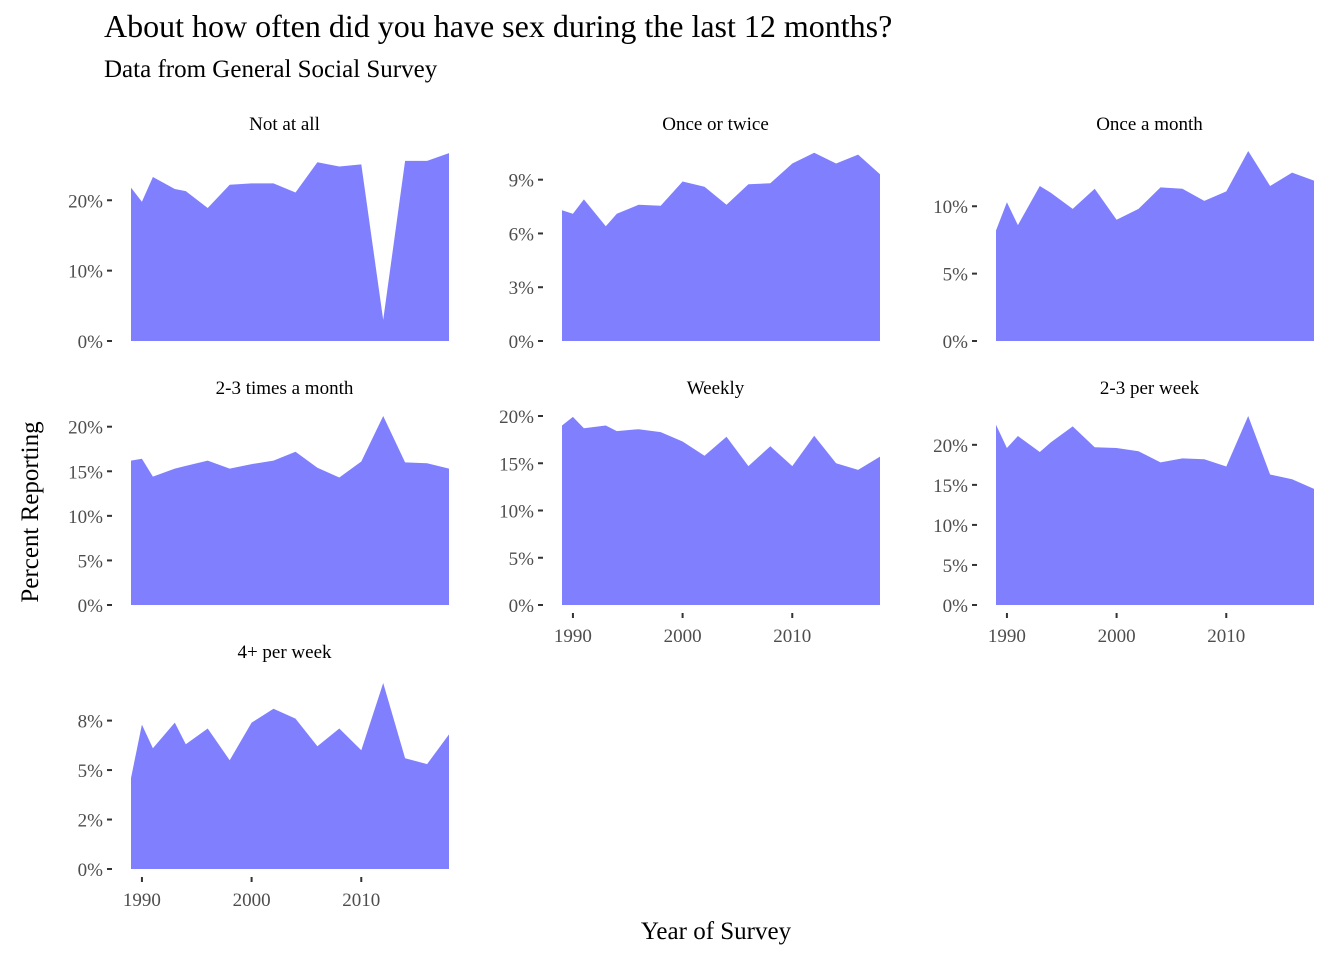 Image resolution: width=1344 pixels, height=960 pixels. I want to click on y-tick-label: 9%, so click(522, 181).